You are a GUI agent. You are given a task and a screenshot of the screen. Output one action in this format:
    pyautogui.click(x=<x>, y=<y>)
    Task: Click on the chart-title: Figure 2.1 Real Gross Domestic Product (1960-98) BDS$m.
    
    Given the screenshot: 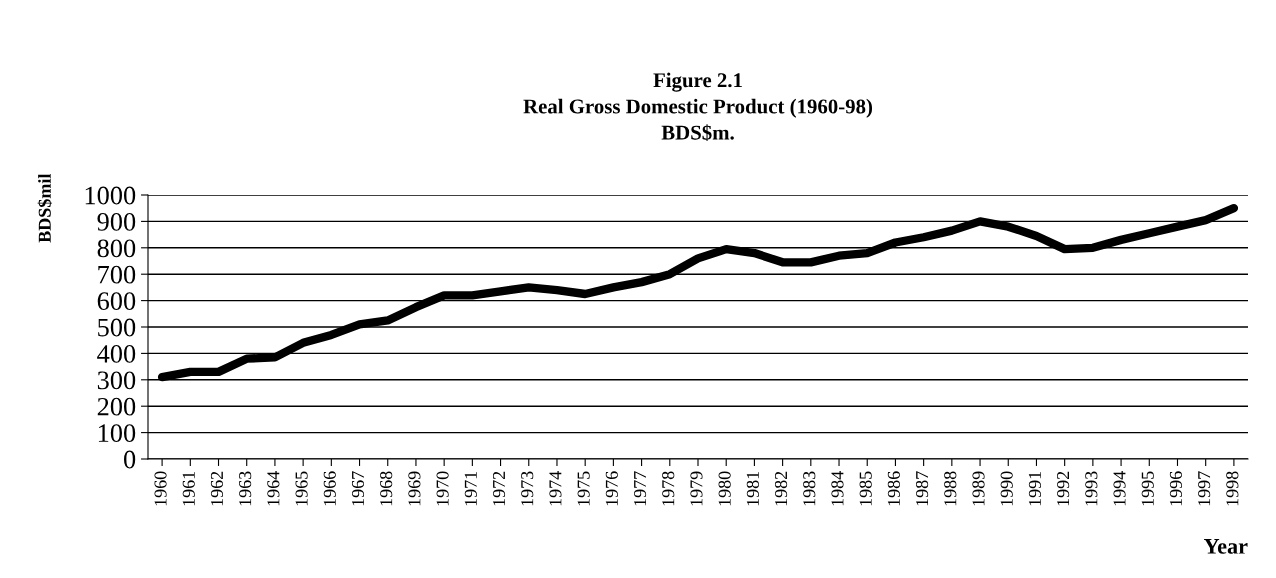 What is the action you would take?
    pyautogui.click(x=698, y=107)
    